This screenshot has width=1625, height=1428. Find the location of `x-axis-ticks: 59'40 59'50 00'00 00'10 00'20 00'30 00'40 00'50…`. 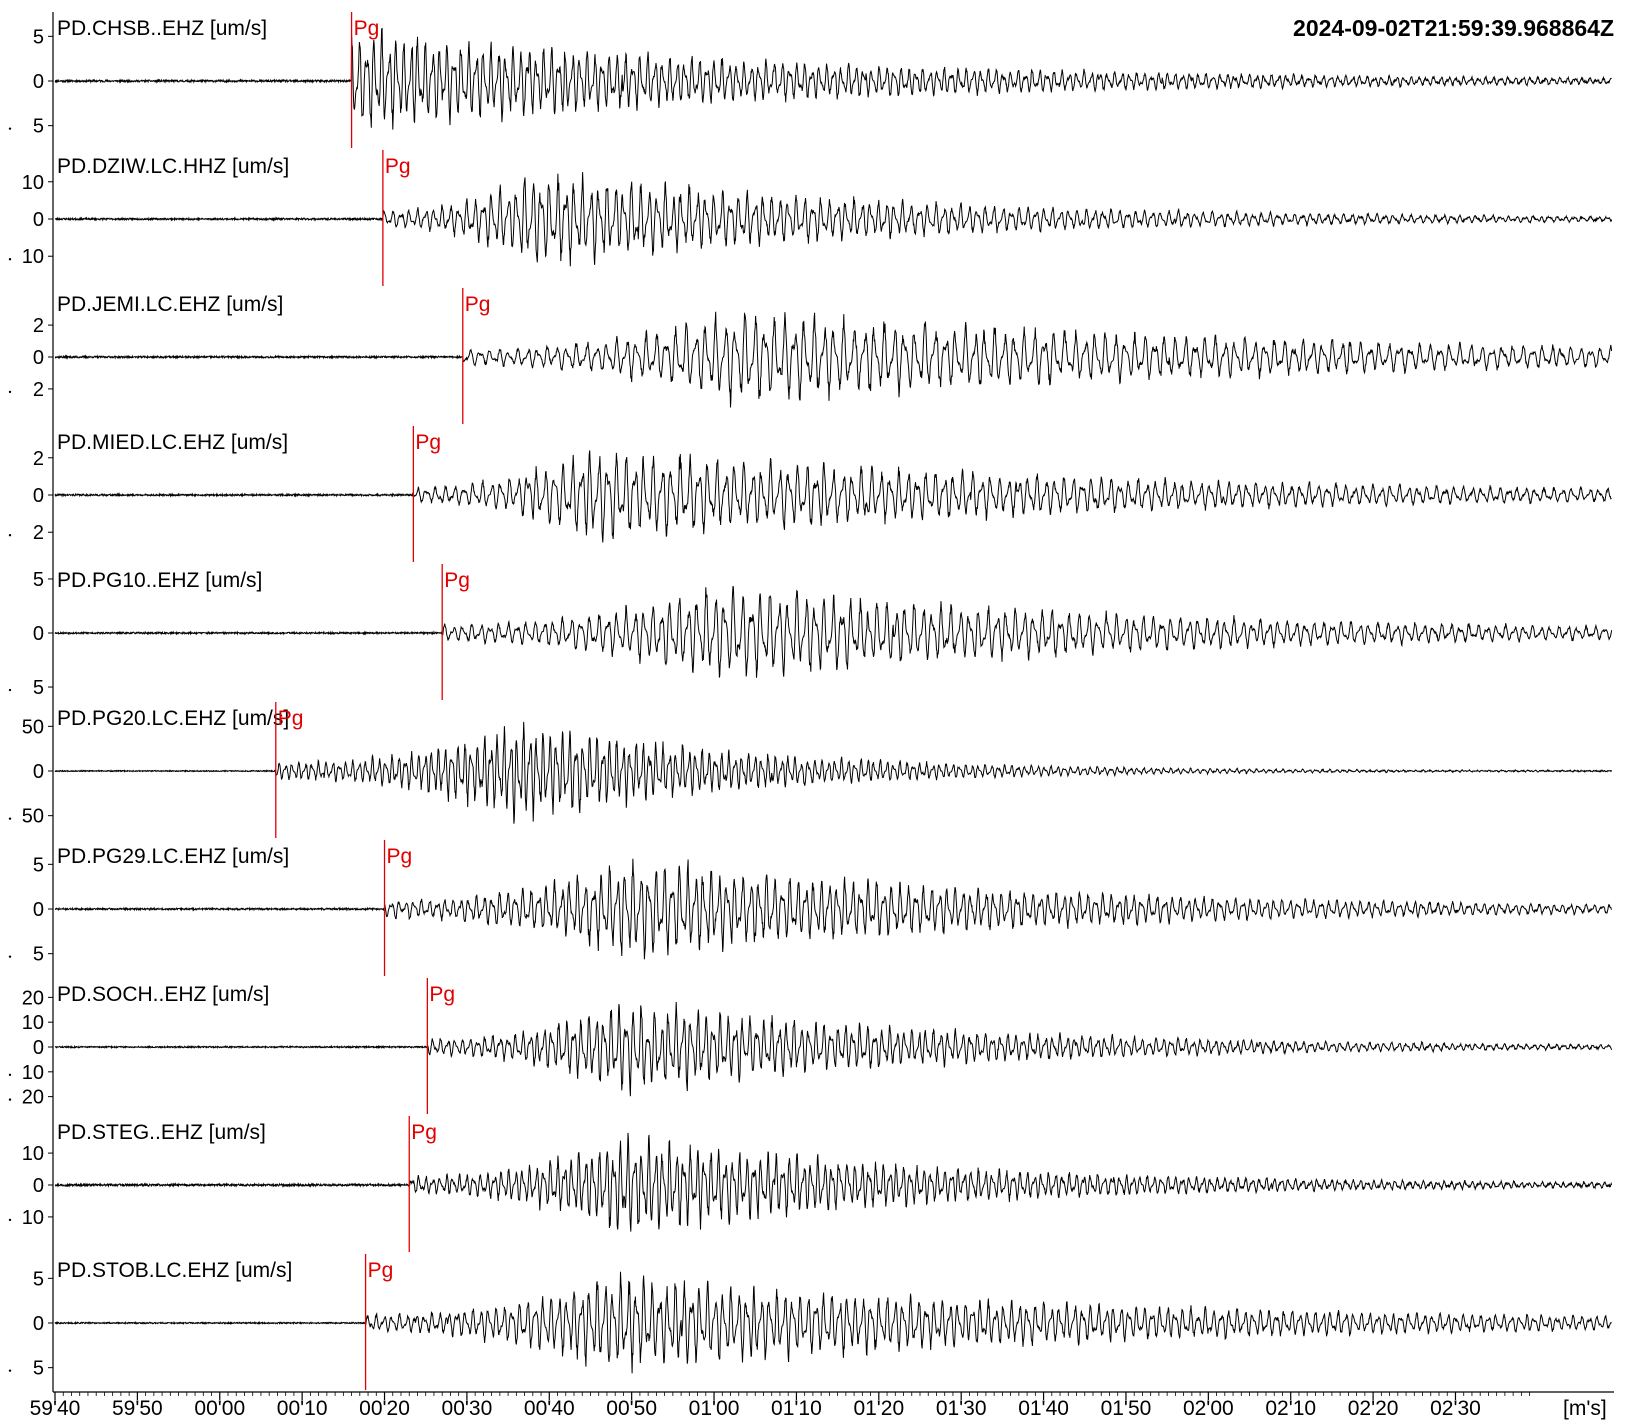

x-axis-ticks: 59'40 59'50 00'00 00'10 00'20 00'30 00'40 00'50… is located at coordinates (780, 1406).